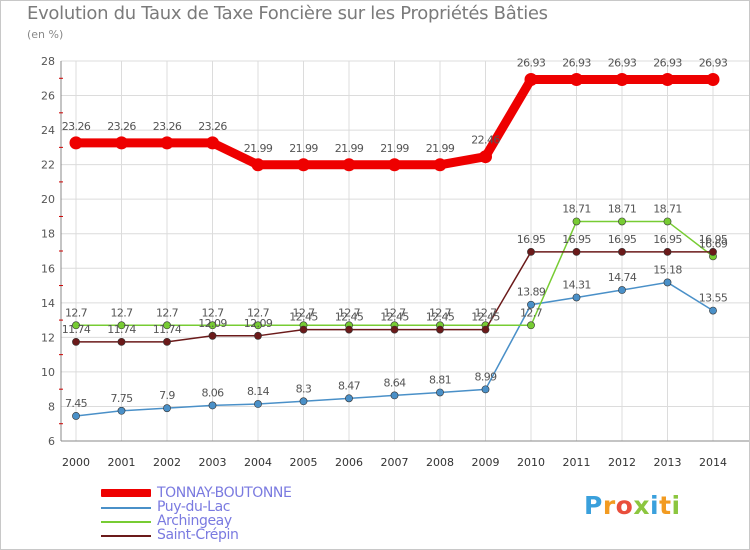 This screenshot has width=750, height=550. Describe the element at coordinates (51, 441) in the screenshot. I see `y-tick-label: 6` at that location.